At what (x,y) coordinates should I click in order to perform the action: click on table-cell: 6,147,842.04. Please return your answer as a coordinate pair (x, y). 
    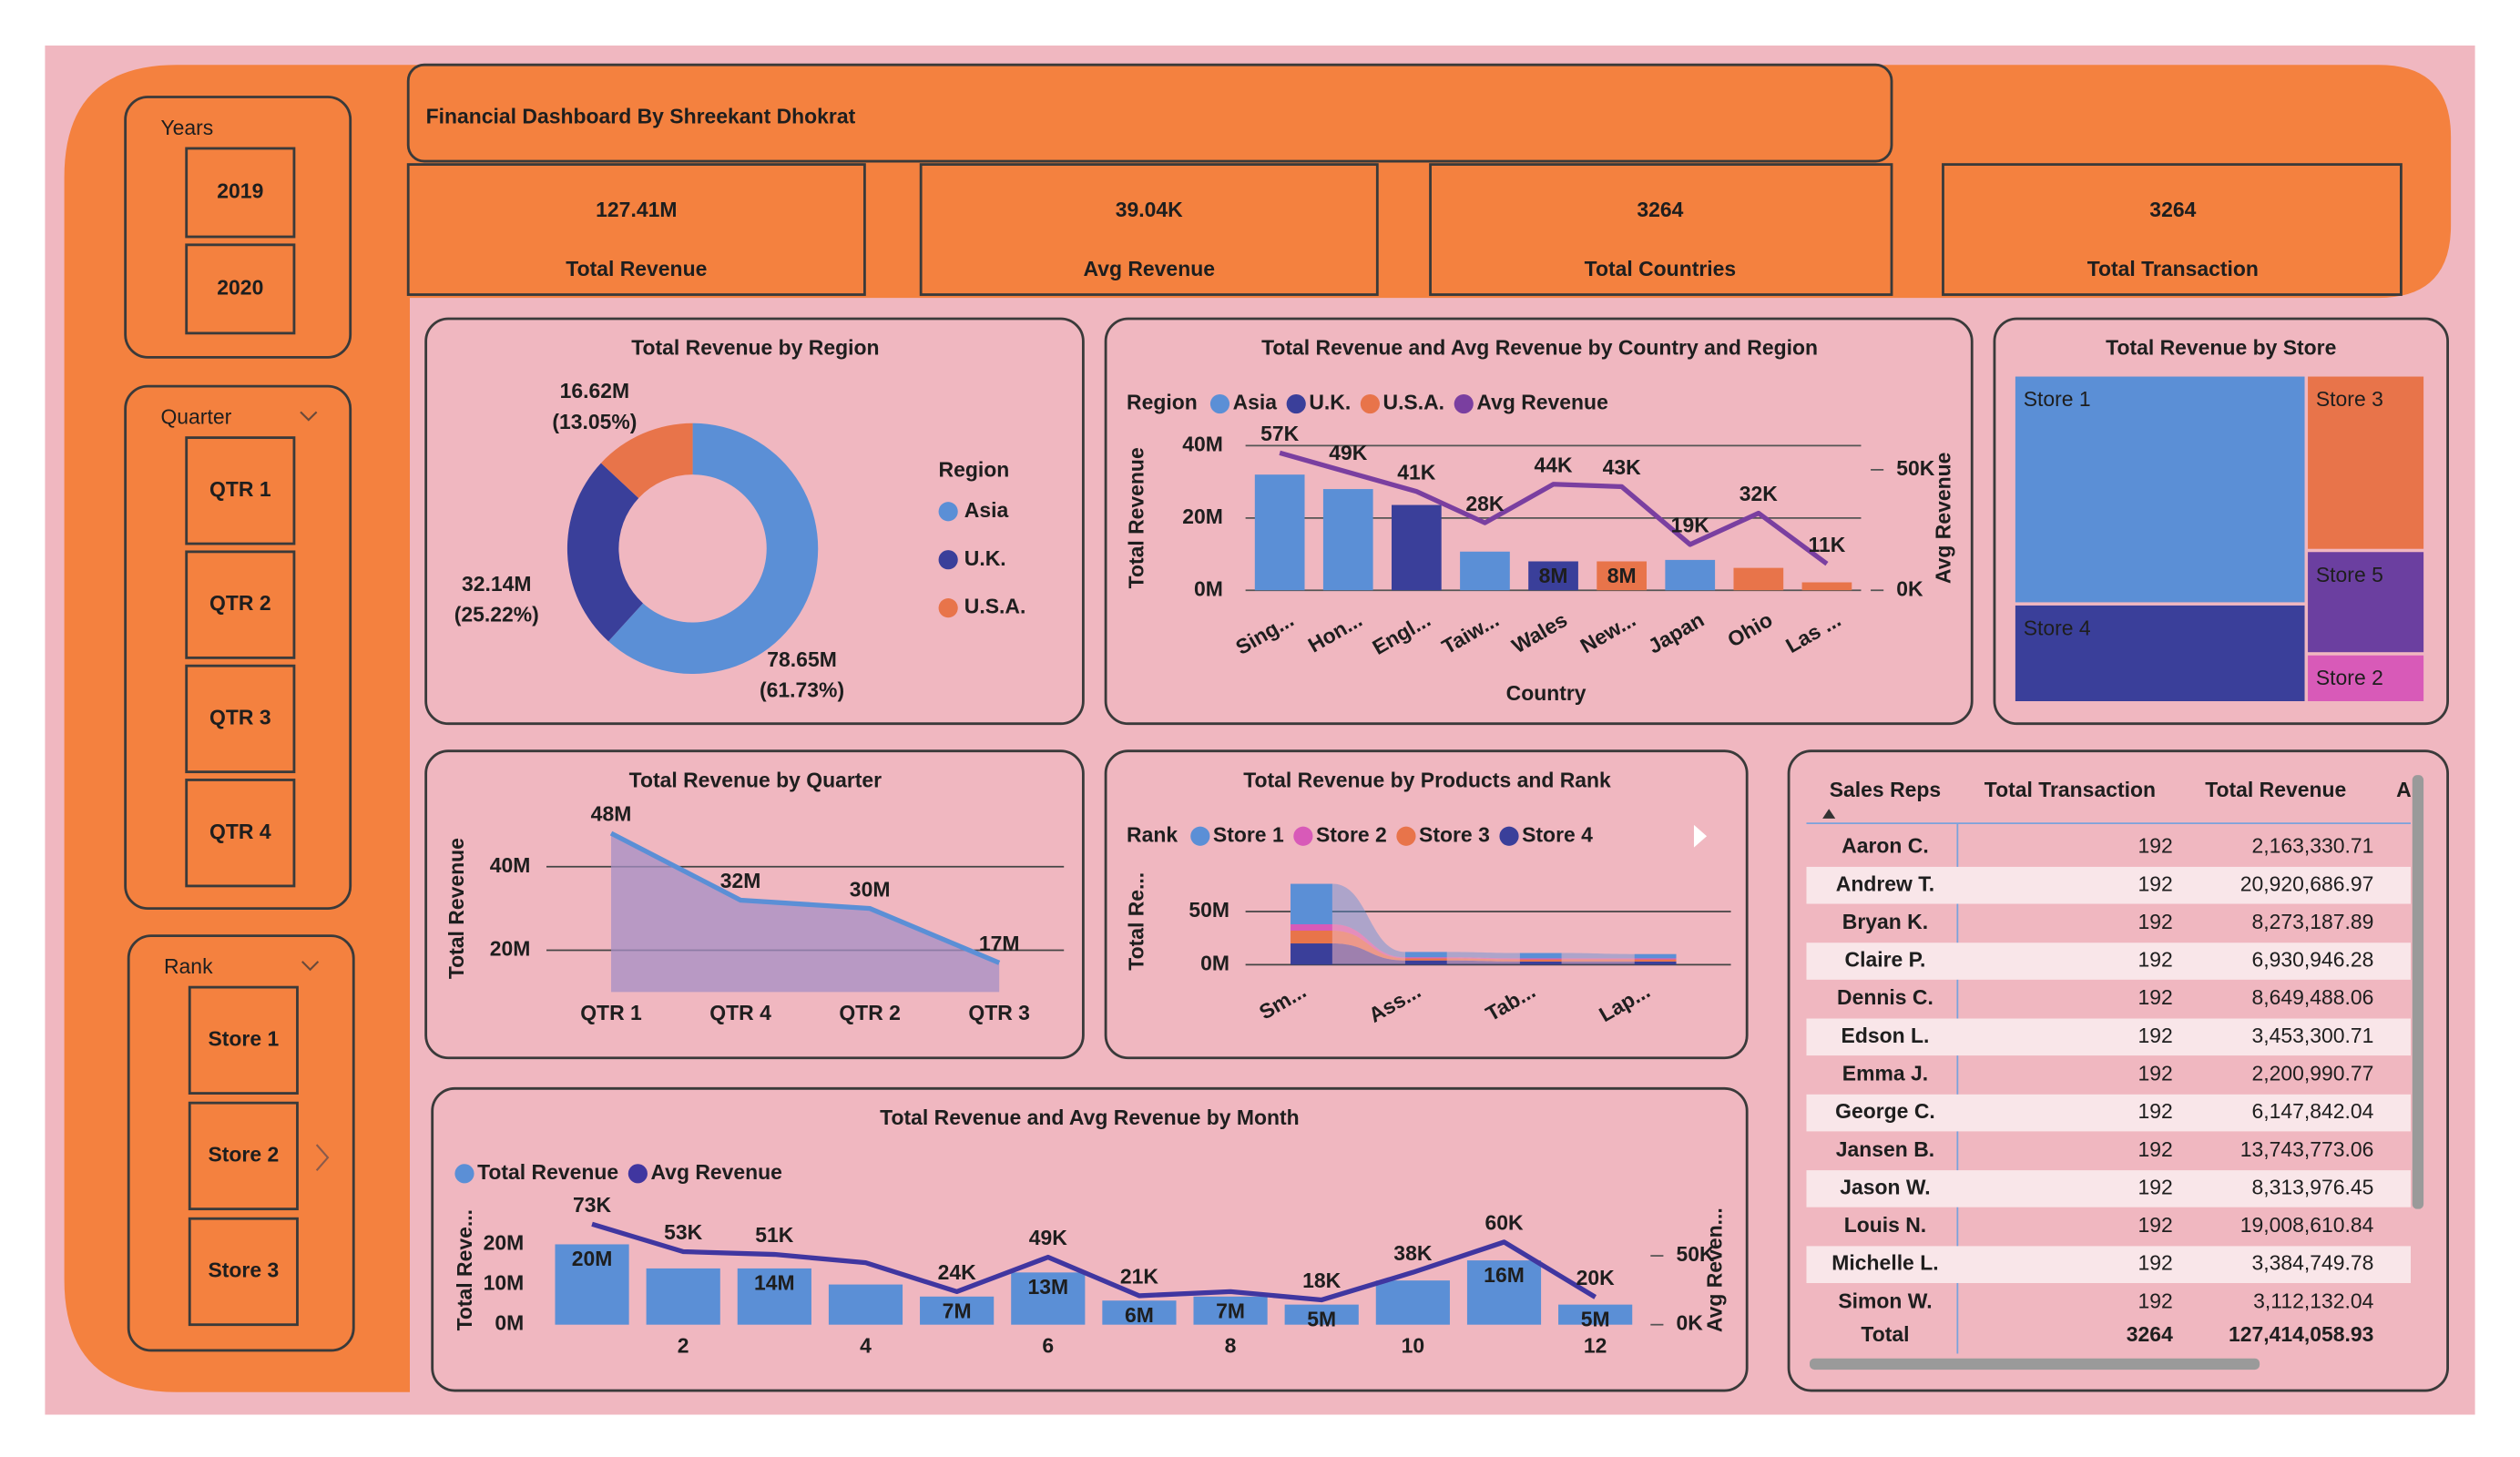
    Looking at the image, I should click on (2312, 1111).